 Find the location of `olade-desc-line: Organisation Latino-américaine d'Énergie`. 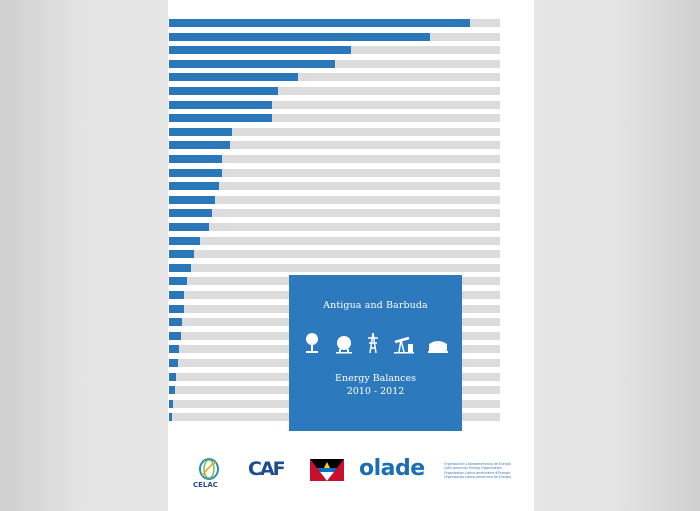

olade-desc-line: Organisation Latino-américaine d'Énergie is located at coordinates (477, 472).